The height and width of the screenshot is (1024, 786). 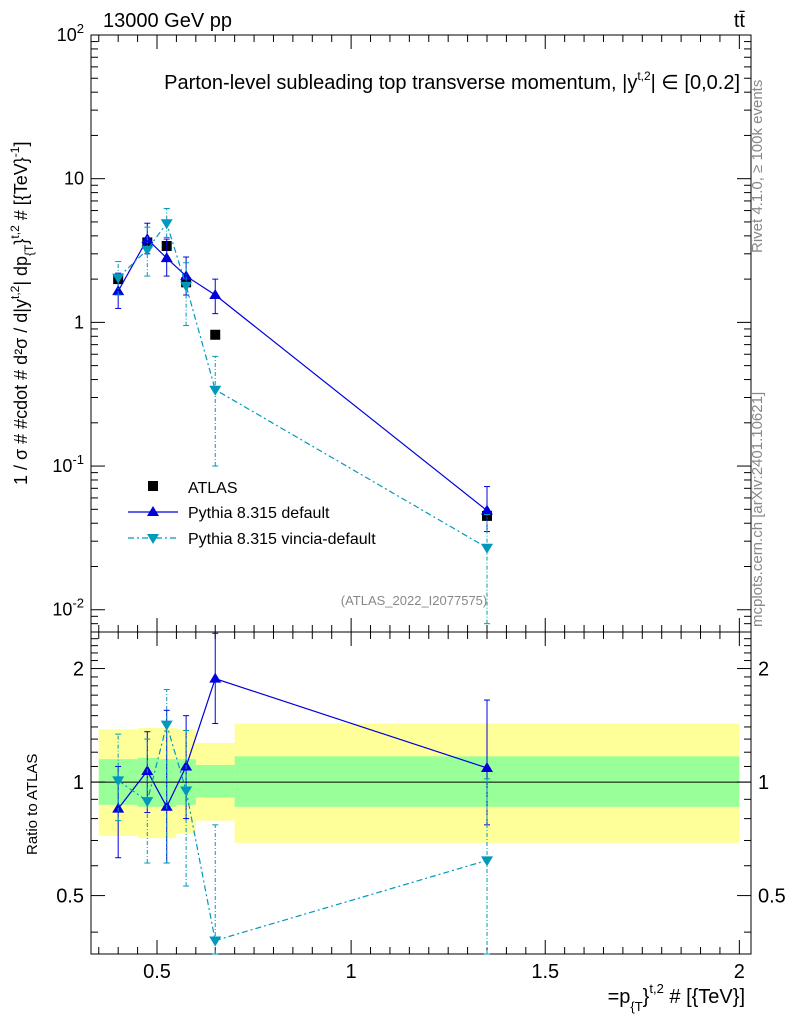 What do you see at coordinates (32, 804) in the screenshot?
I see `ratio-y-axis-label: Ratio to ATLAS` at bounding box center [32, 804].